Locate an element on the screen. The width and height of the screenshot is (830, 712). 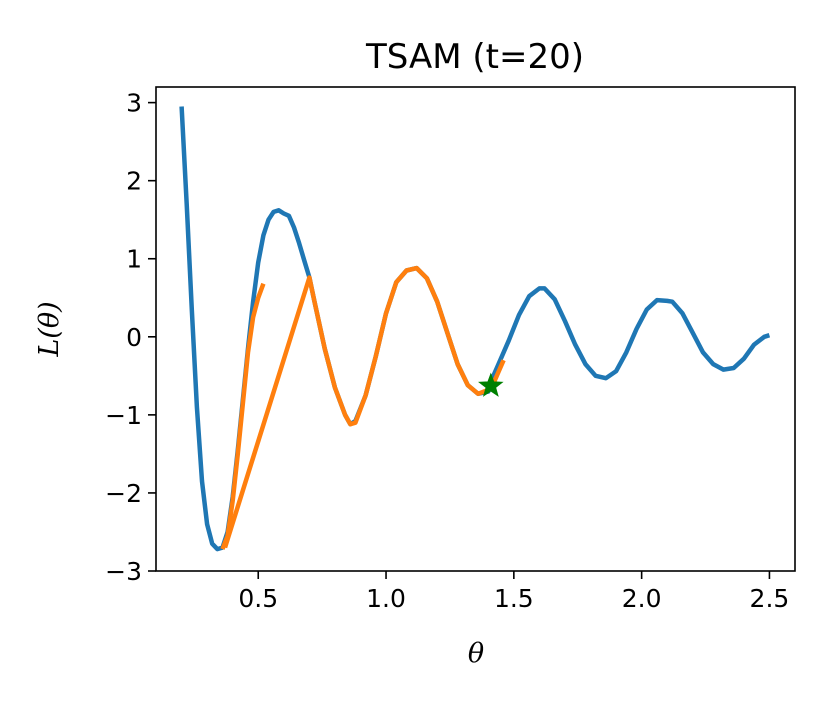
x-tick-label: 2.0 is located at coordinates (642, 598).